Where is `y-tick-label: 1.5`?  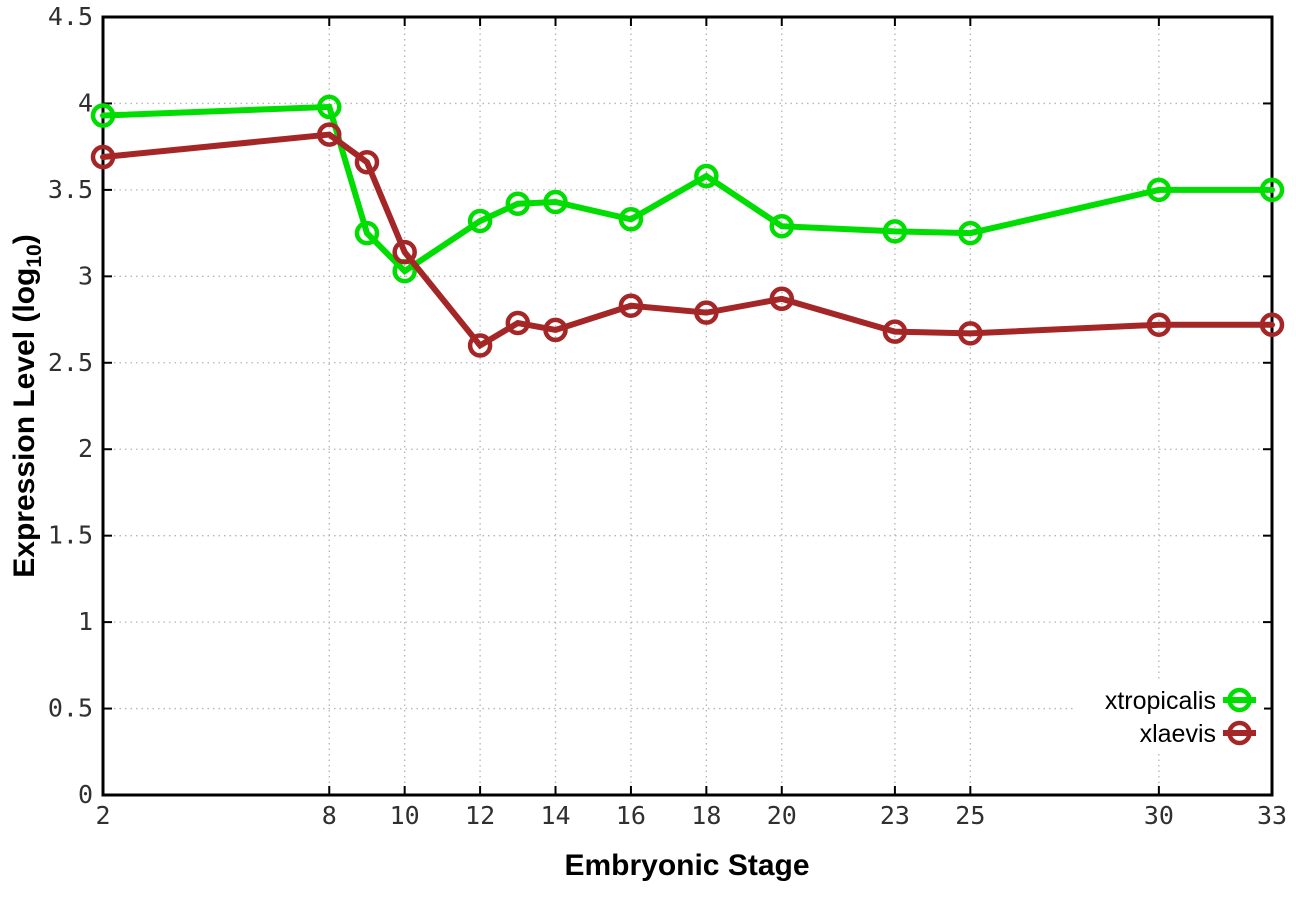 y-tick-label: 1.5 is located at coordinates (70, 535).